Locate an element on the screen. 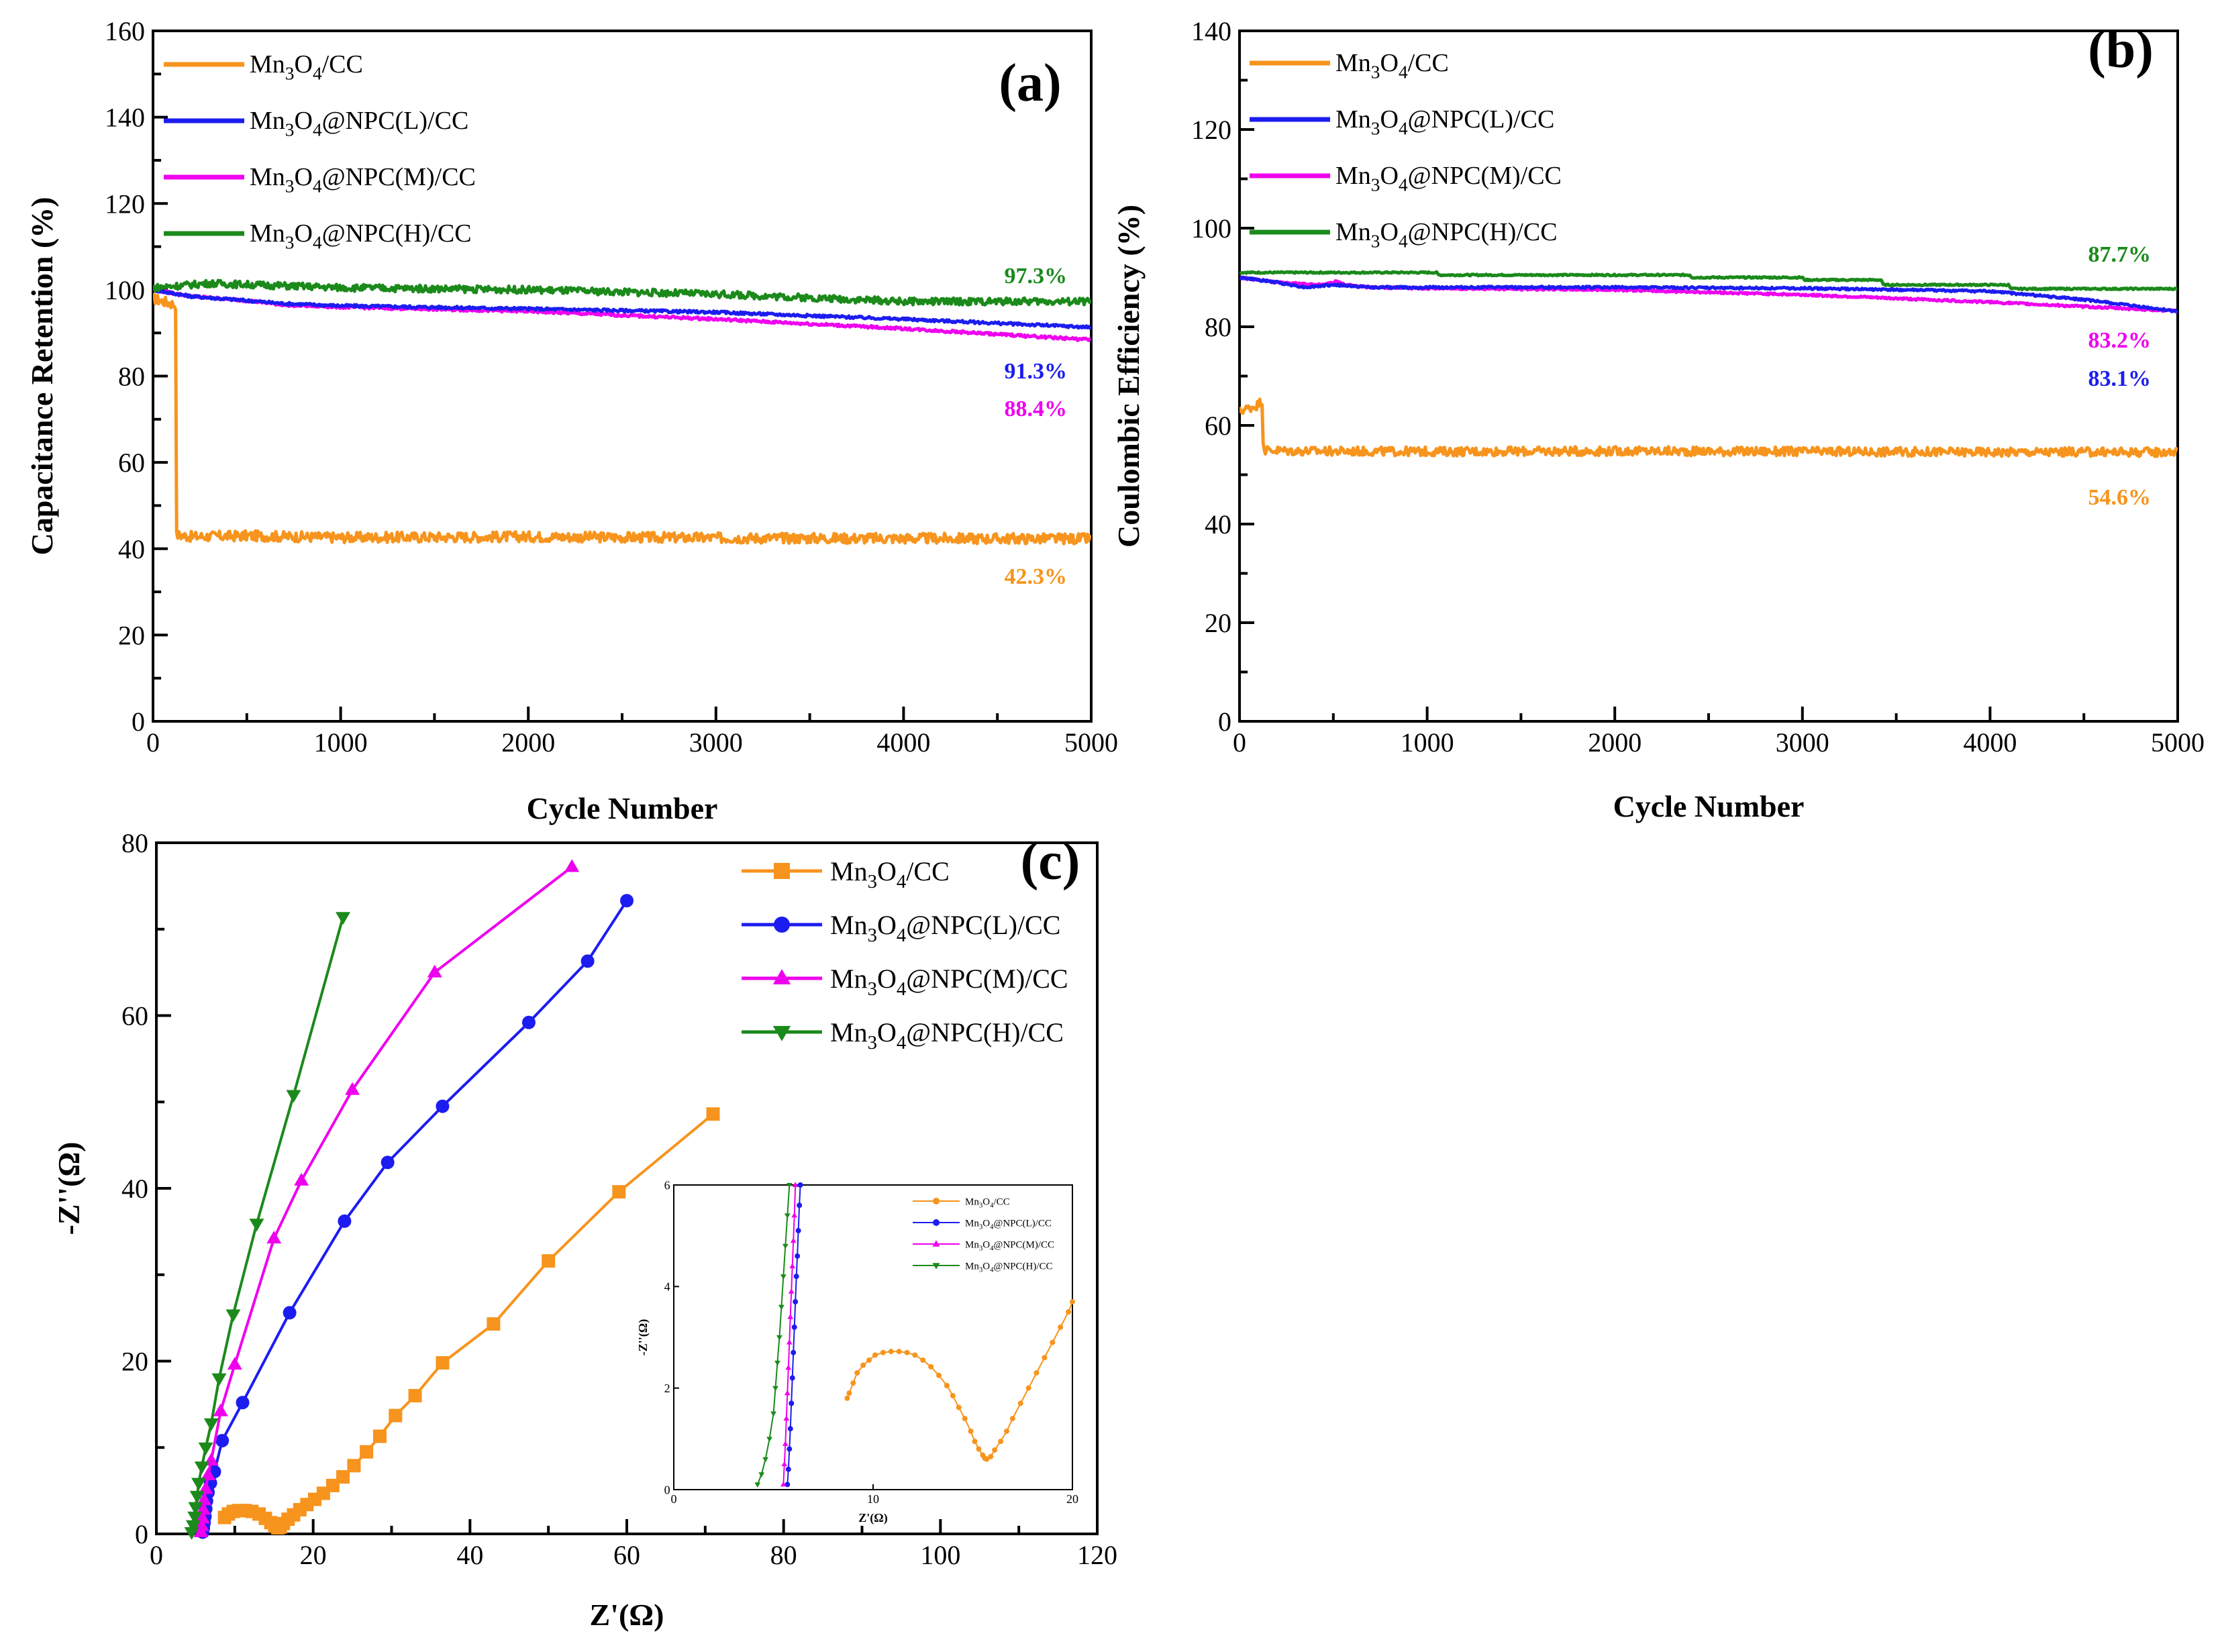  y-axis-title: -Z''(Ω) is located at coordinates (69, 1188).